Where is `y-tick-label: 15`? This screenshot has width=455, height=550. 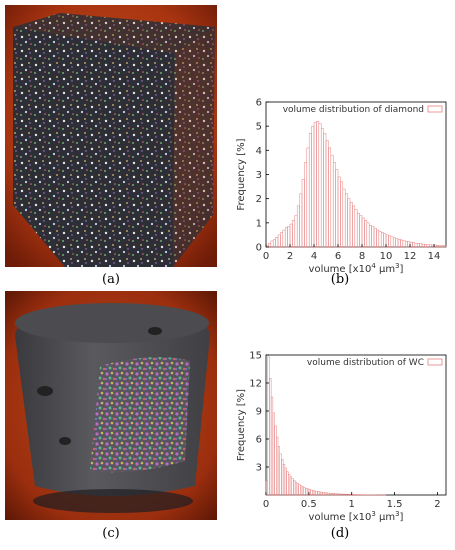
y-tick-label: 15 is located at coordinates (255, 356).